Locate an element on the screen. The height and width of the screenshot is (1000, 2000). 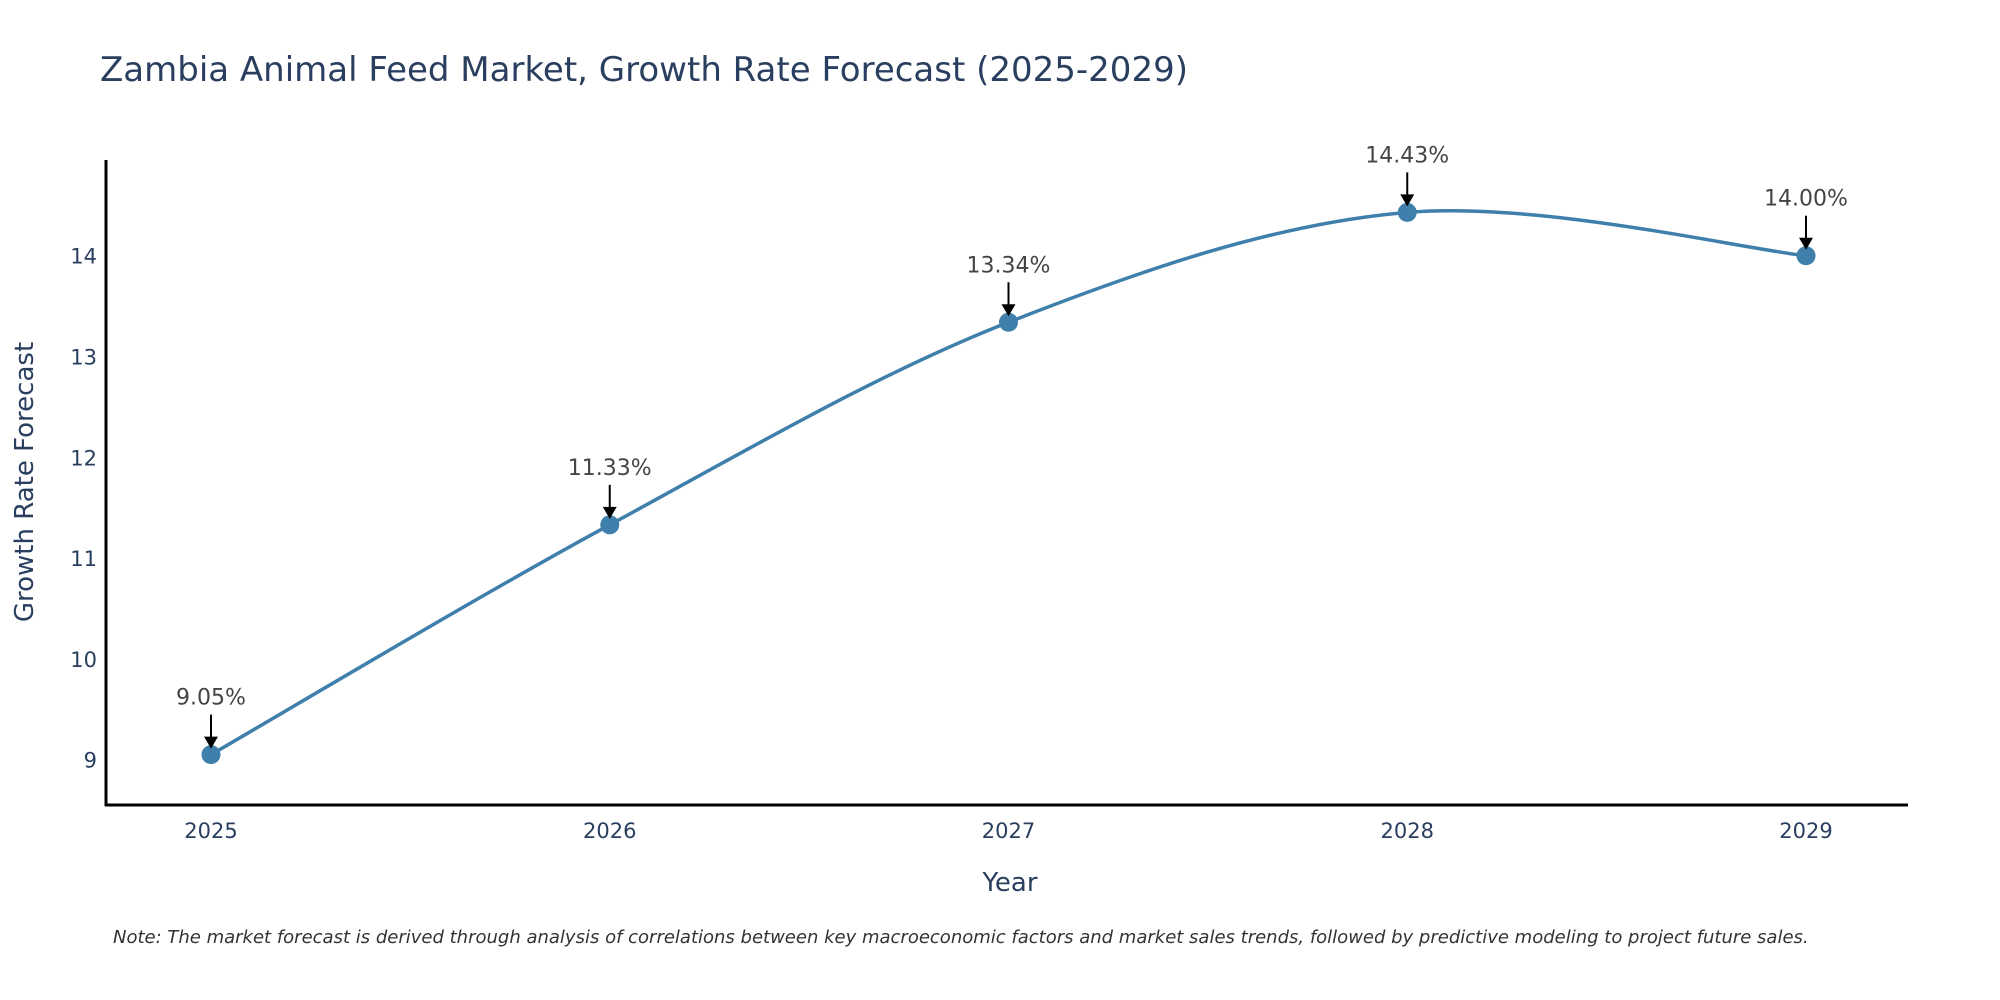
x-tick-label: 2025 is located at coordinates (210, 831).